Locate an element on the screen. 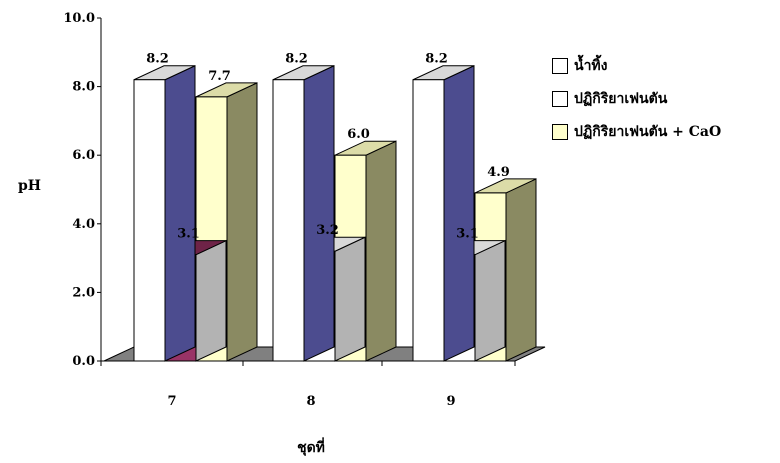  x-axis-title: ชุดที่ is located at coordinates (311, 446).